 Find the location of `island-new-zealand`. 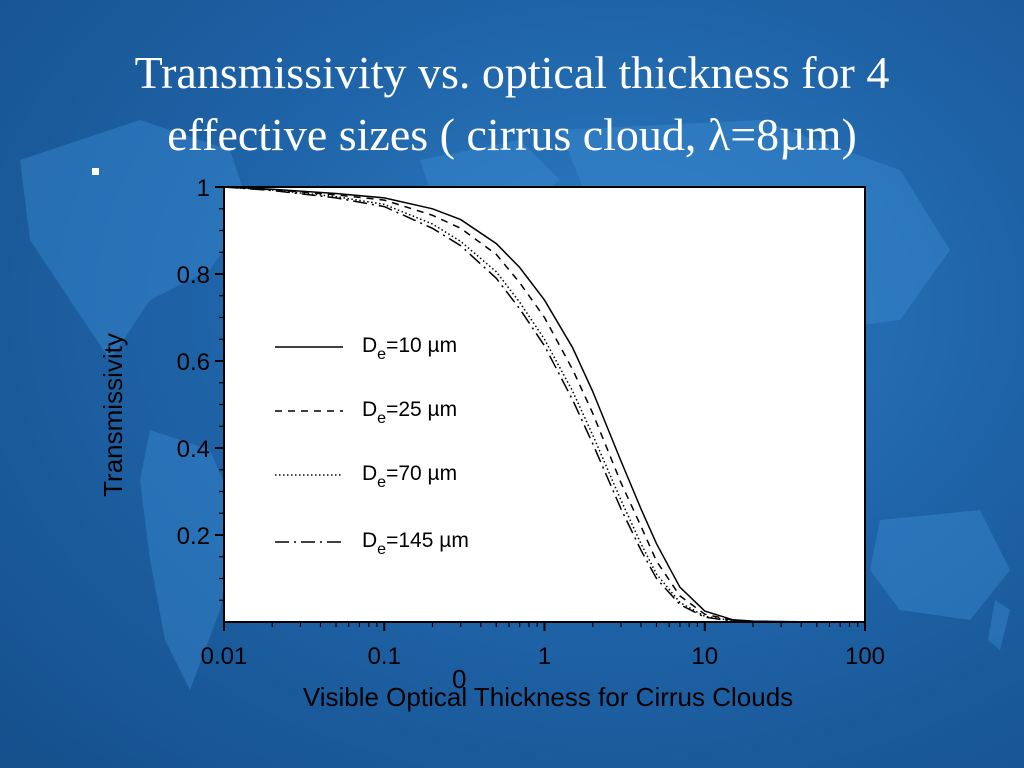

island-new-zealand is located at coordinates (999, 625).